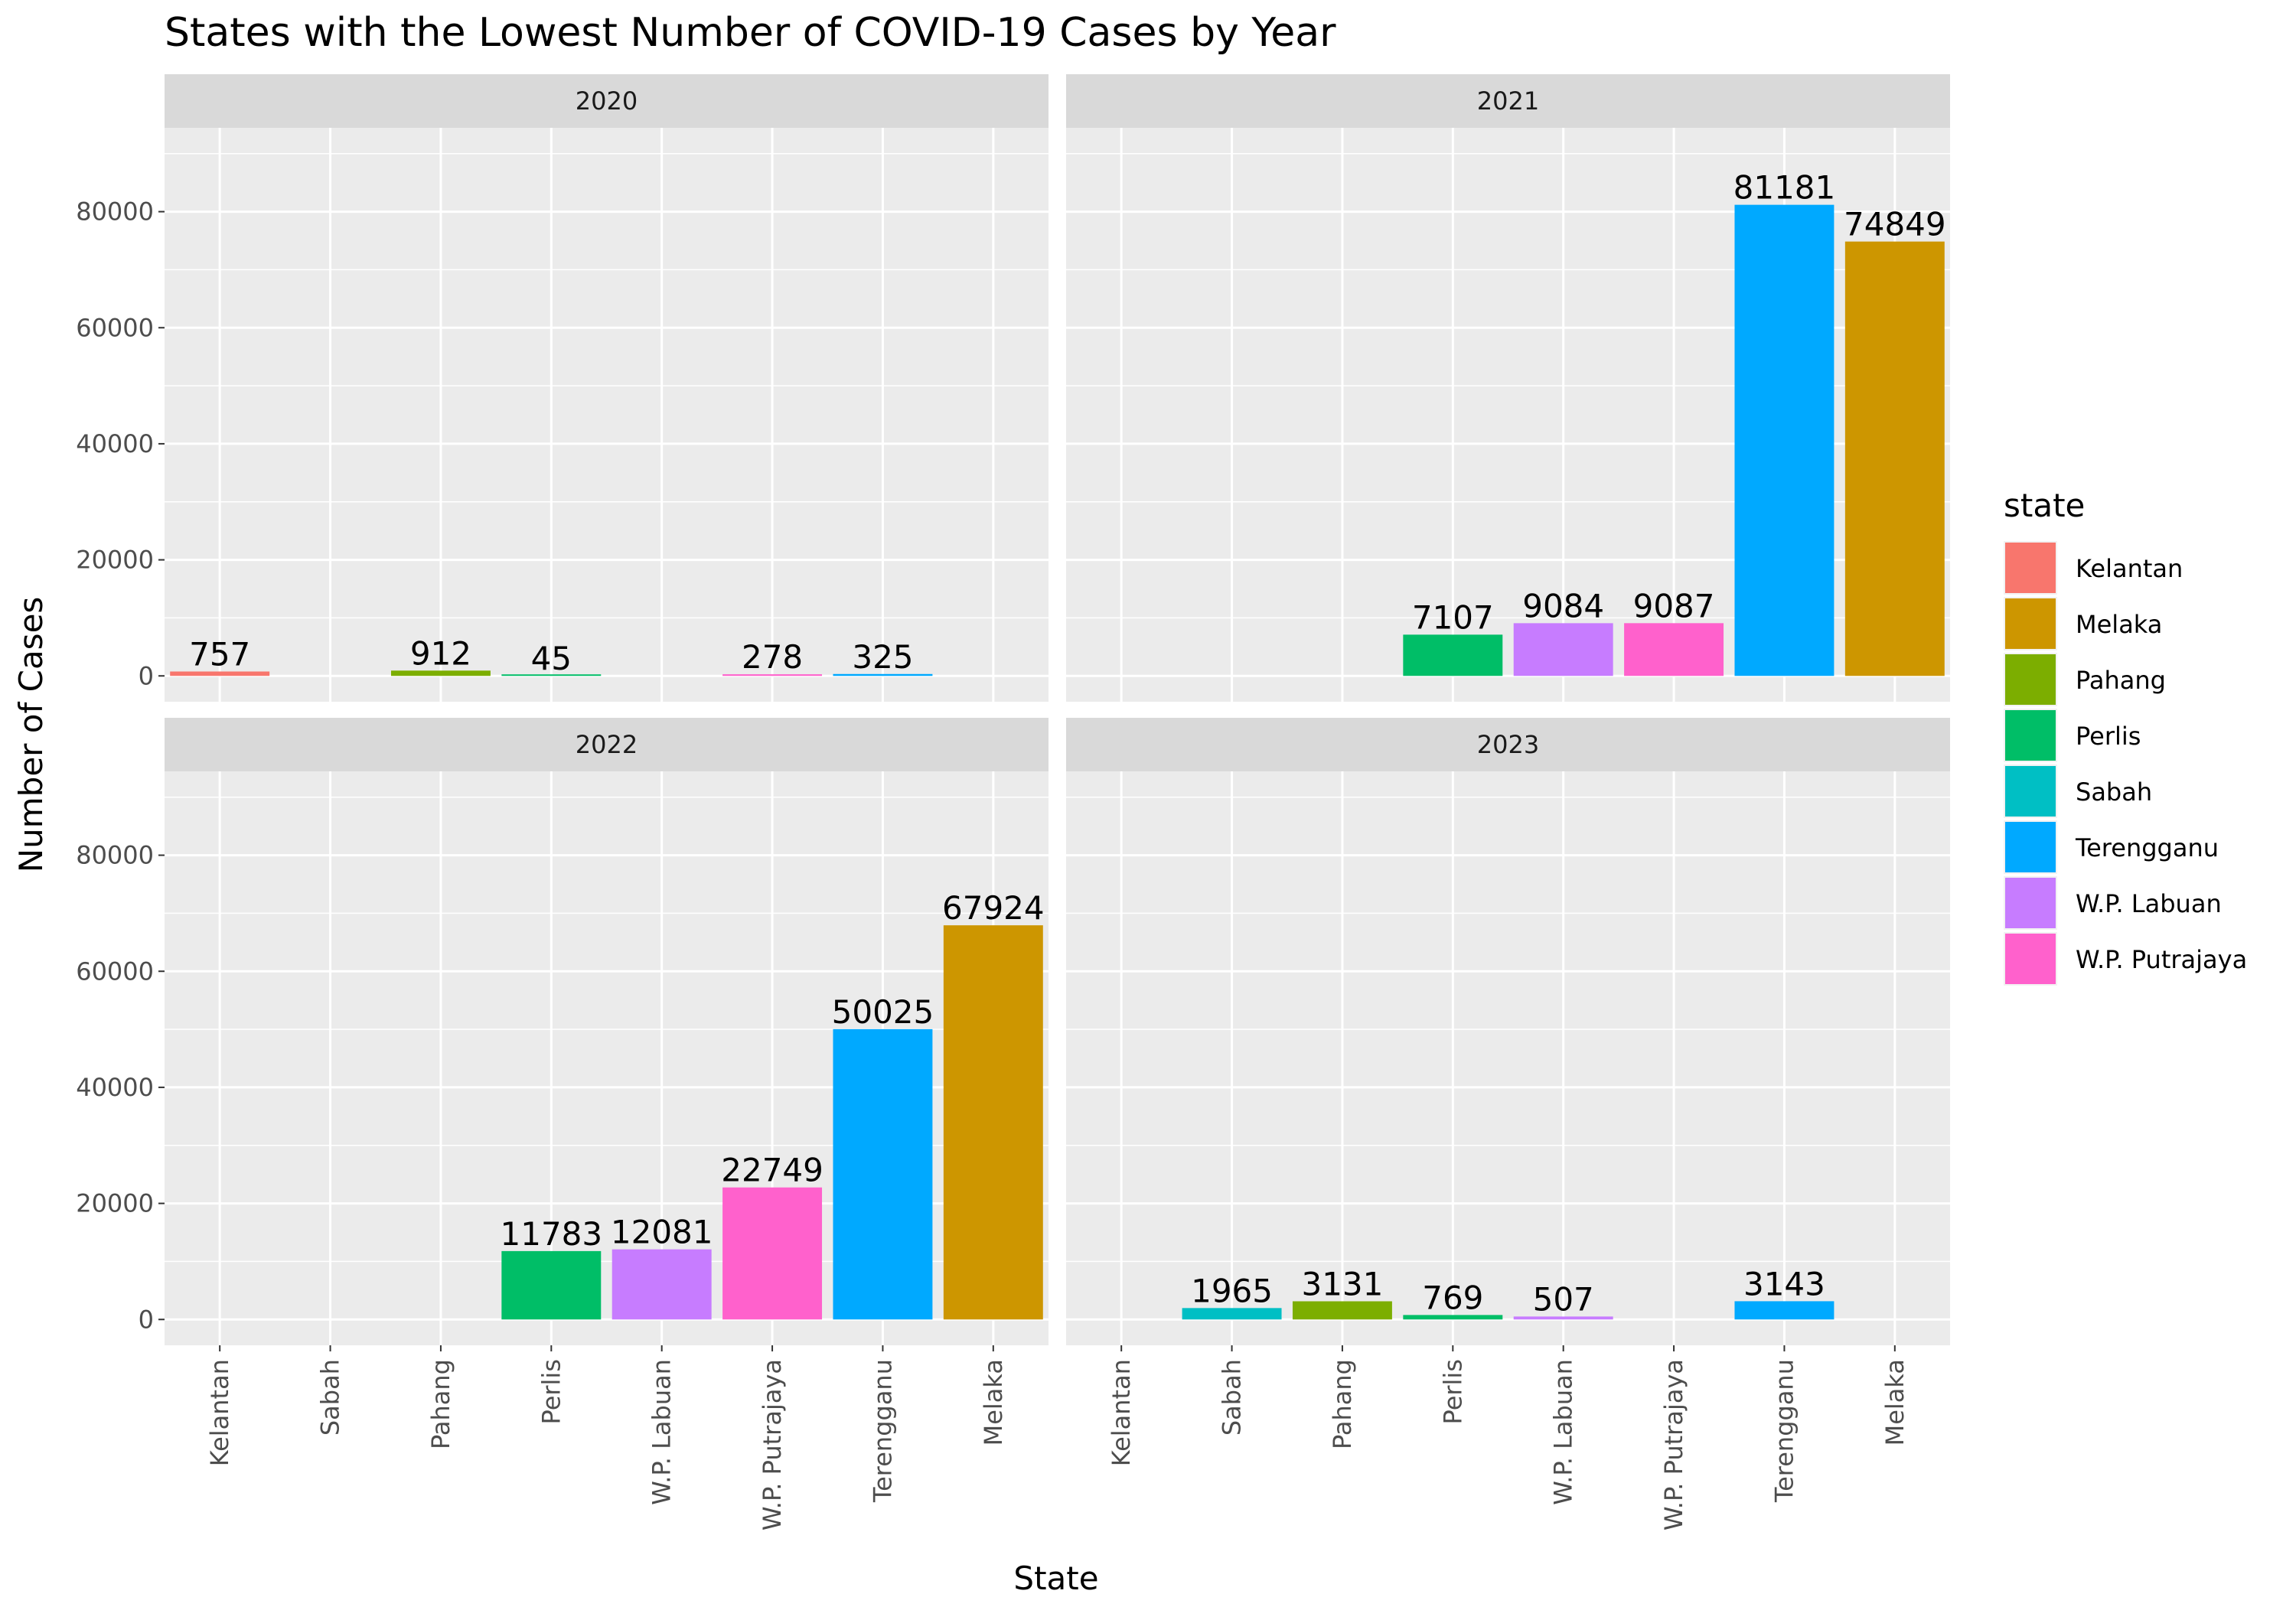 This screenshot has height=1607, width=2296. What do you see at coordinates (2161, 959) in the screenshot?
I see `legend-label: W.P. Putrajaya` at bounding box center [2161, 959].